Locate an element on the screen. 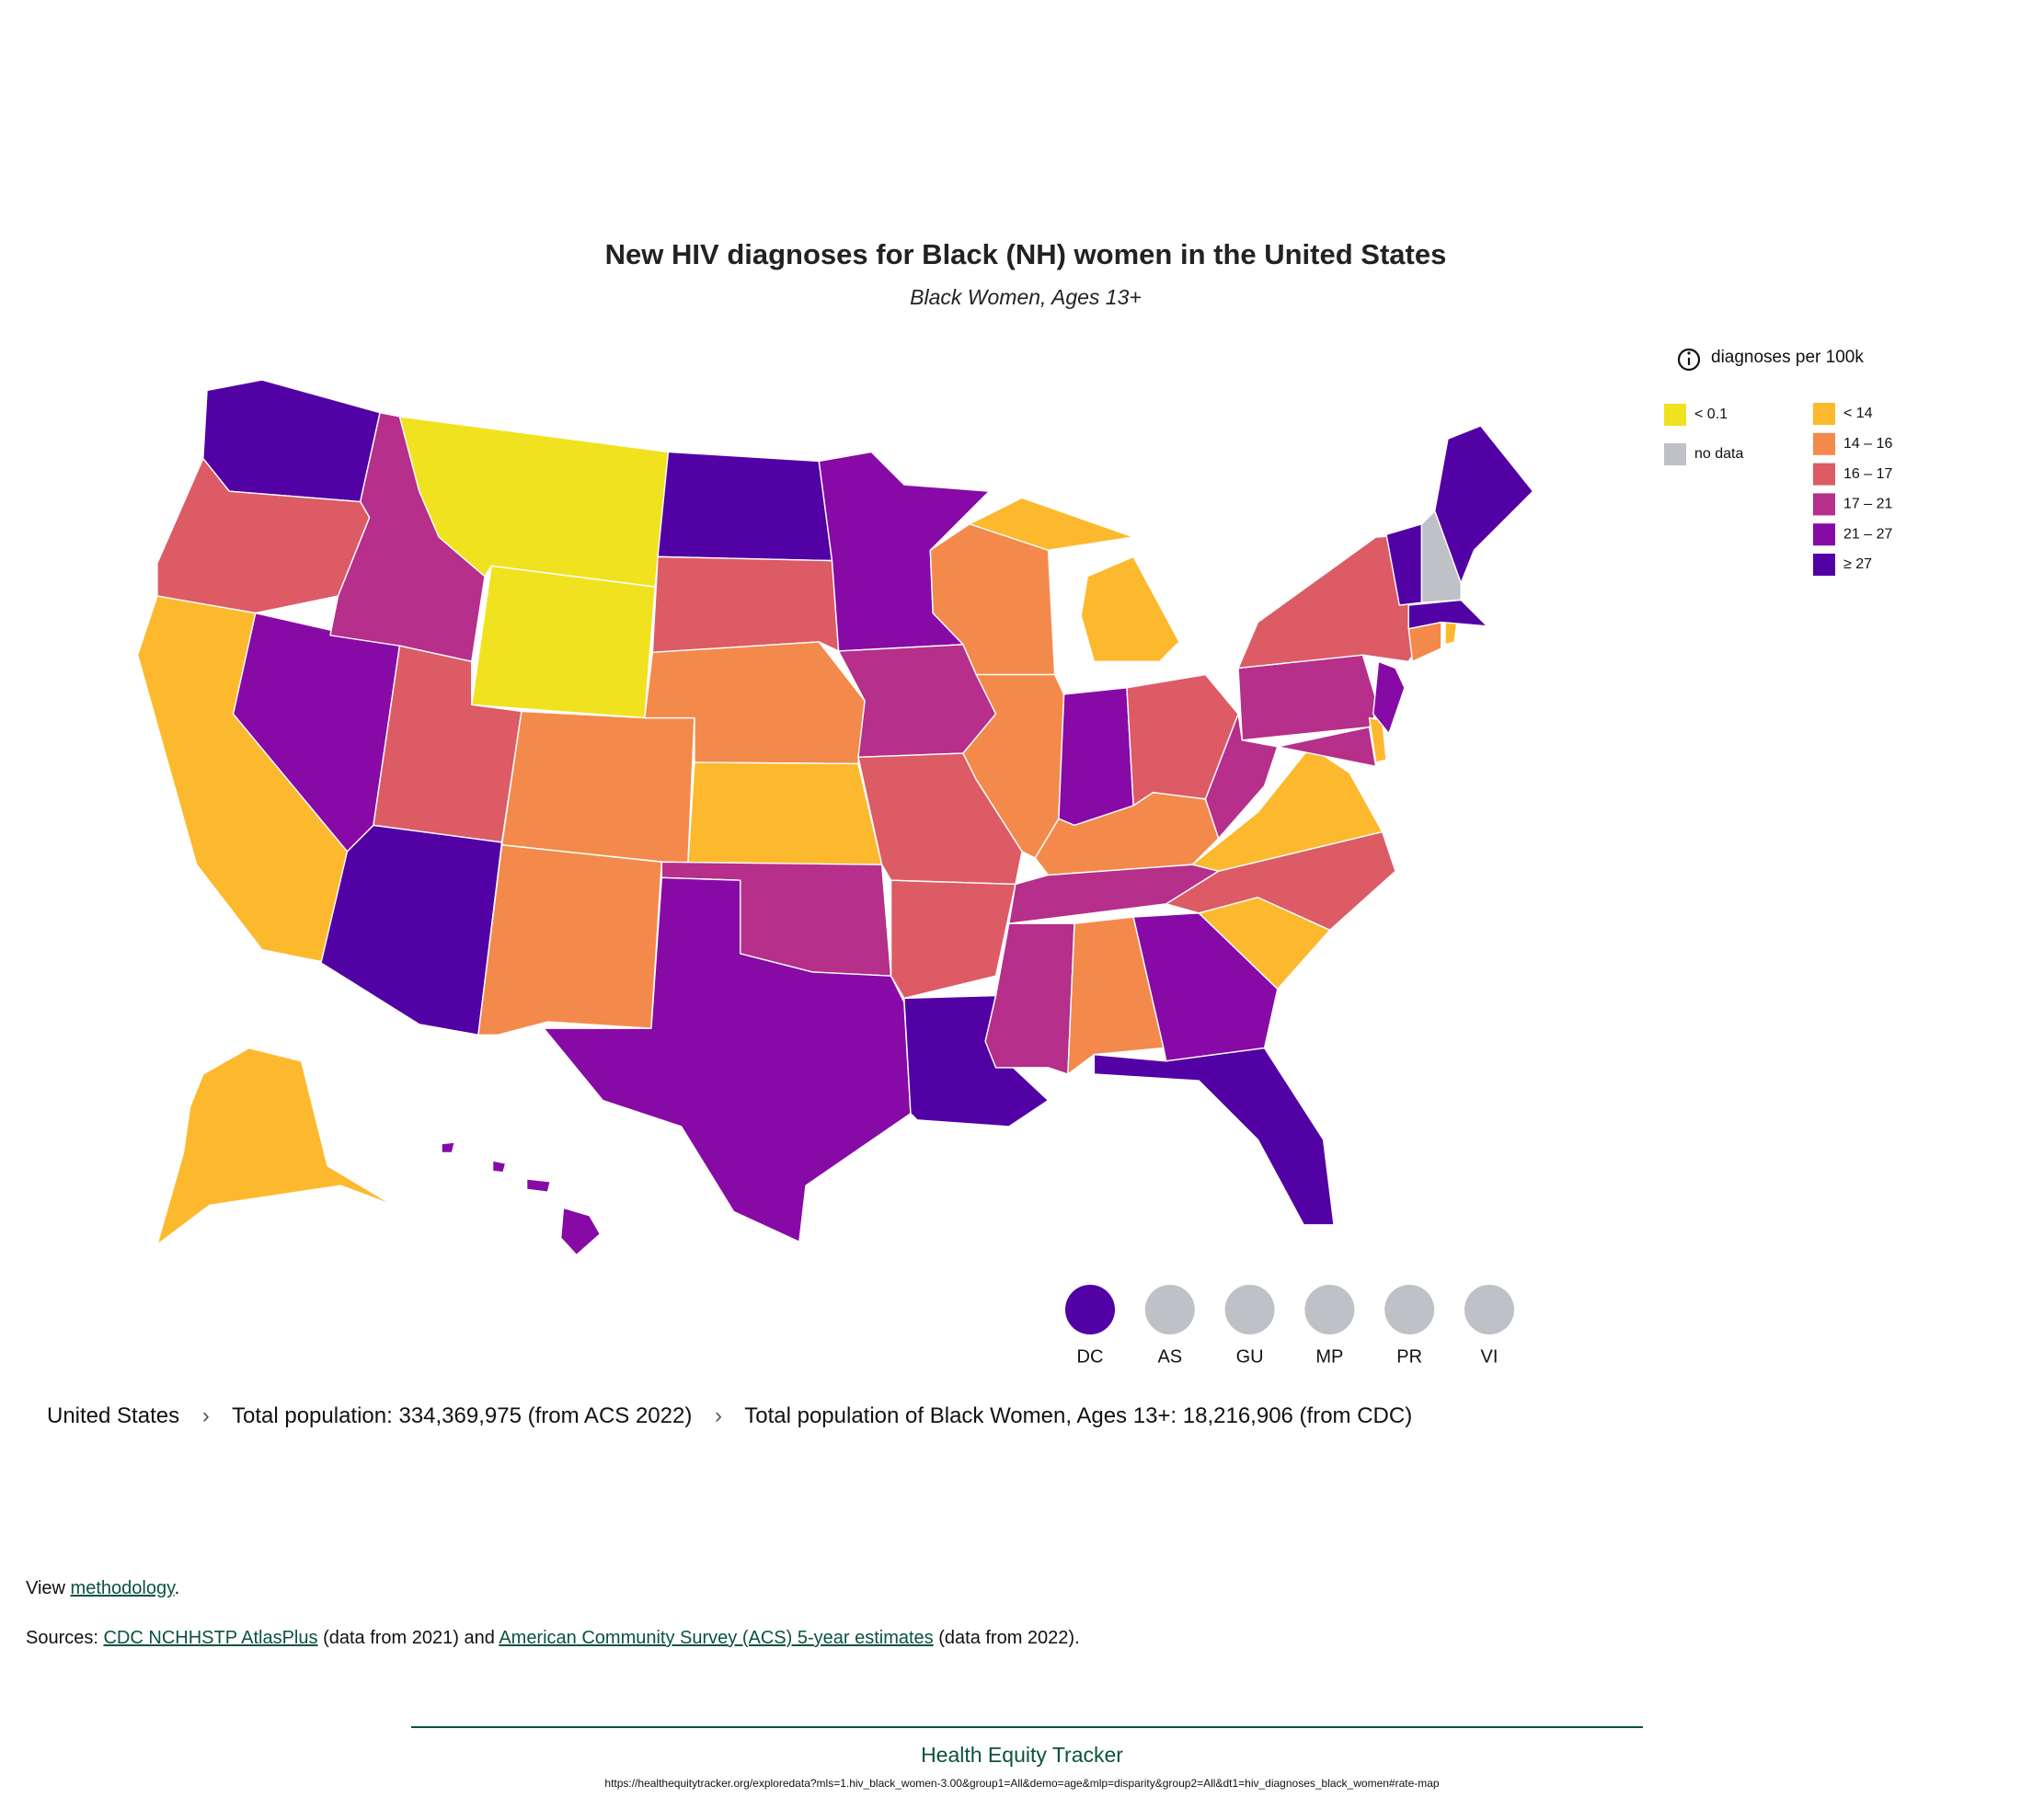  info-dot is located at coordinates (1689, 353).